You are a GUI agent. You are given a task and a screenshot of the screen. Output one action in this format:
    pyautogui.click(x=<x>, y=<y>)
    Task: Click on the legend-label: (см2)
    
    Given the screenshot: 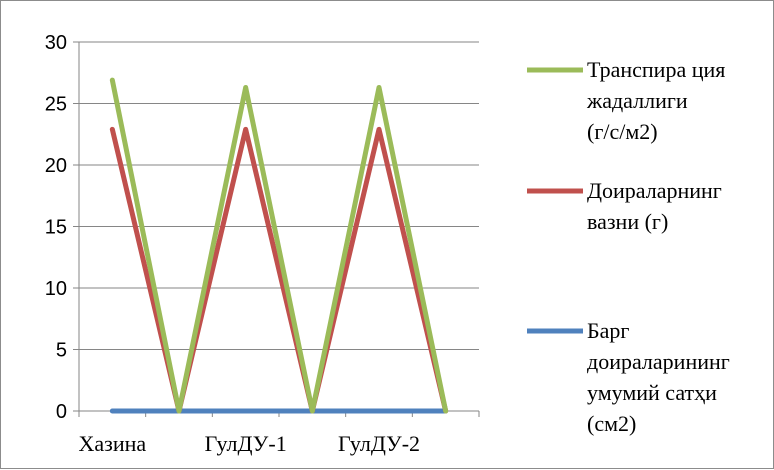 What is the action you would take?
    pyautogui.click(x=611, y=423)
    